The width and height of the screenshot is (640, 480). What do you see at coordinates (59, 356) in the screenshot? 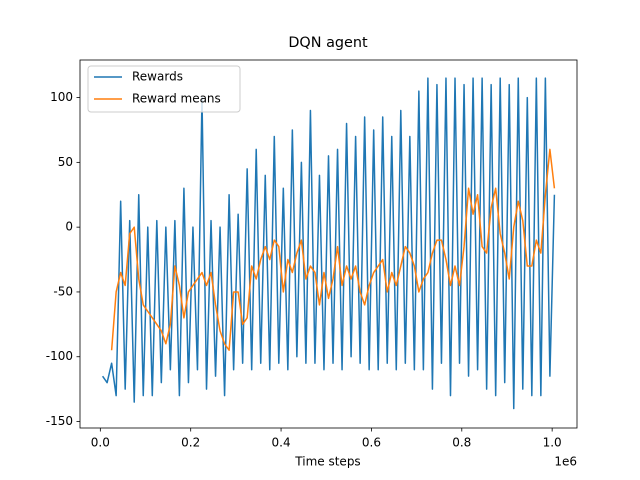
I see `y-tick-label: -100` at bounding box center [59, 356].